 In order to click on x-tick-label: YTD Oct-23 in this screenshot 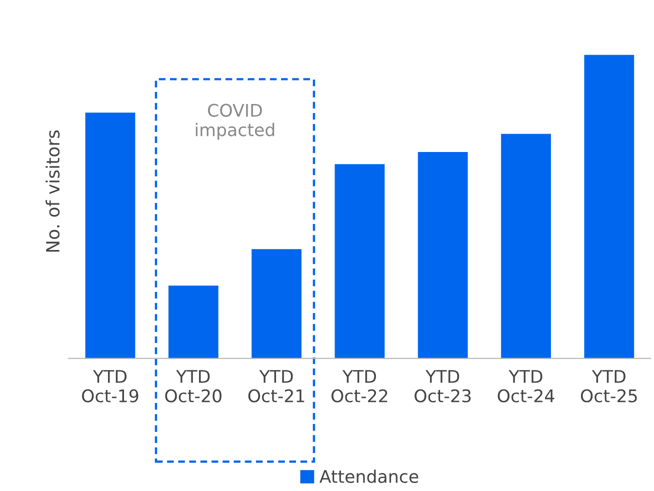, I will do `click(442, 386)`.